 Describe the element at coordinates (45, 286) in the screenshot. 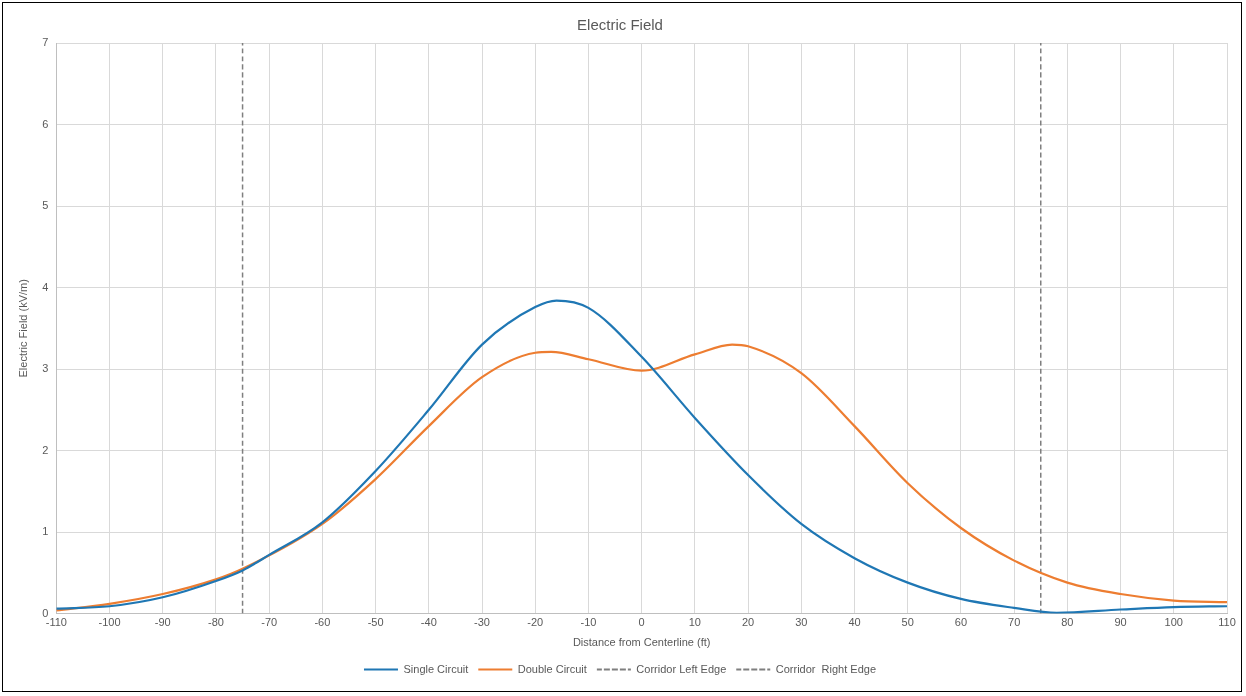

I see `y-tick-label: 4` at that location.